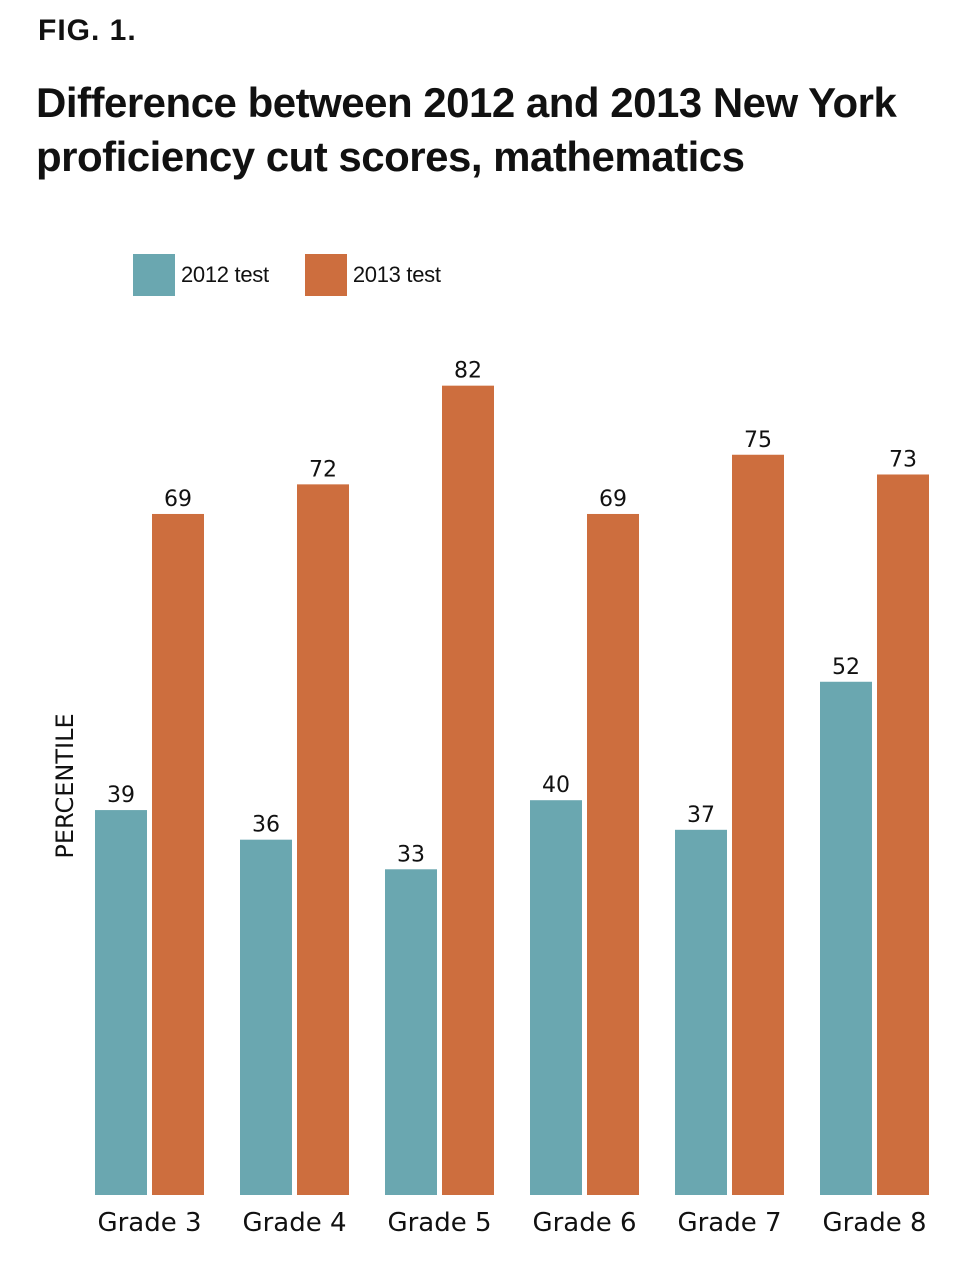  I want to click on value-label-grade-6-2013: 69, so click(613, 499).